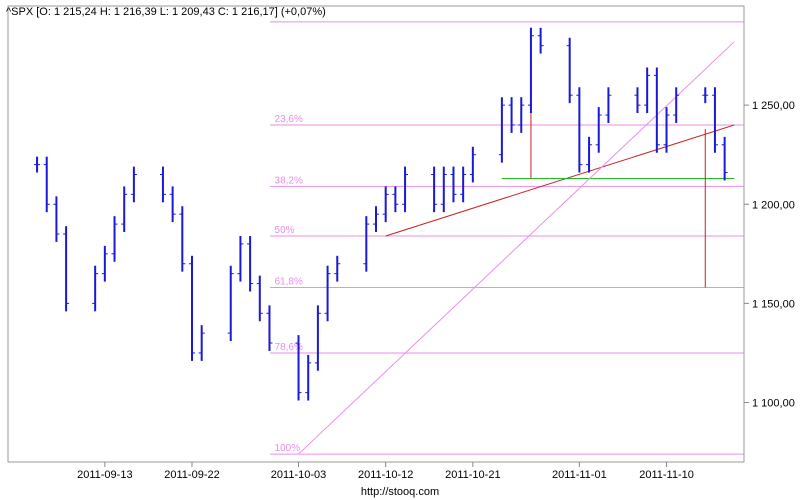 The width and height of the screenshot is (800, 500). Describe the element at coordinates (104, 475) in the screenshot. I see `x-tick-label: 2011-09-13` at that location.